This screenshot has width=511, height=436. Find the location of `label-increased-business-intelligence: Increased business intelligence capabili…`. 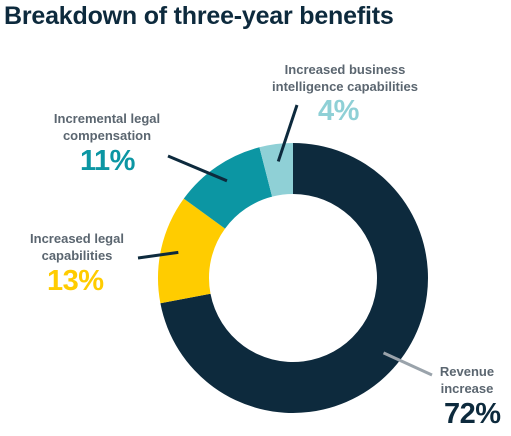

label-increased-business-intelligence: Increased business intelligence capabili… is located at coordinates (345, 78).